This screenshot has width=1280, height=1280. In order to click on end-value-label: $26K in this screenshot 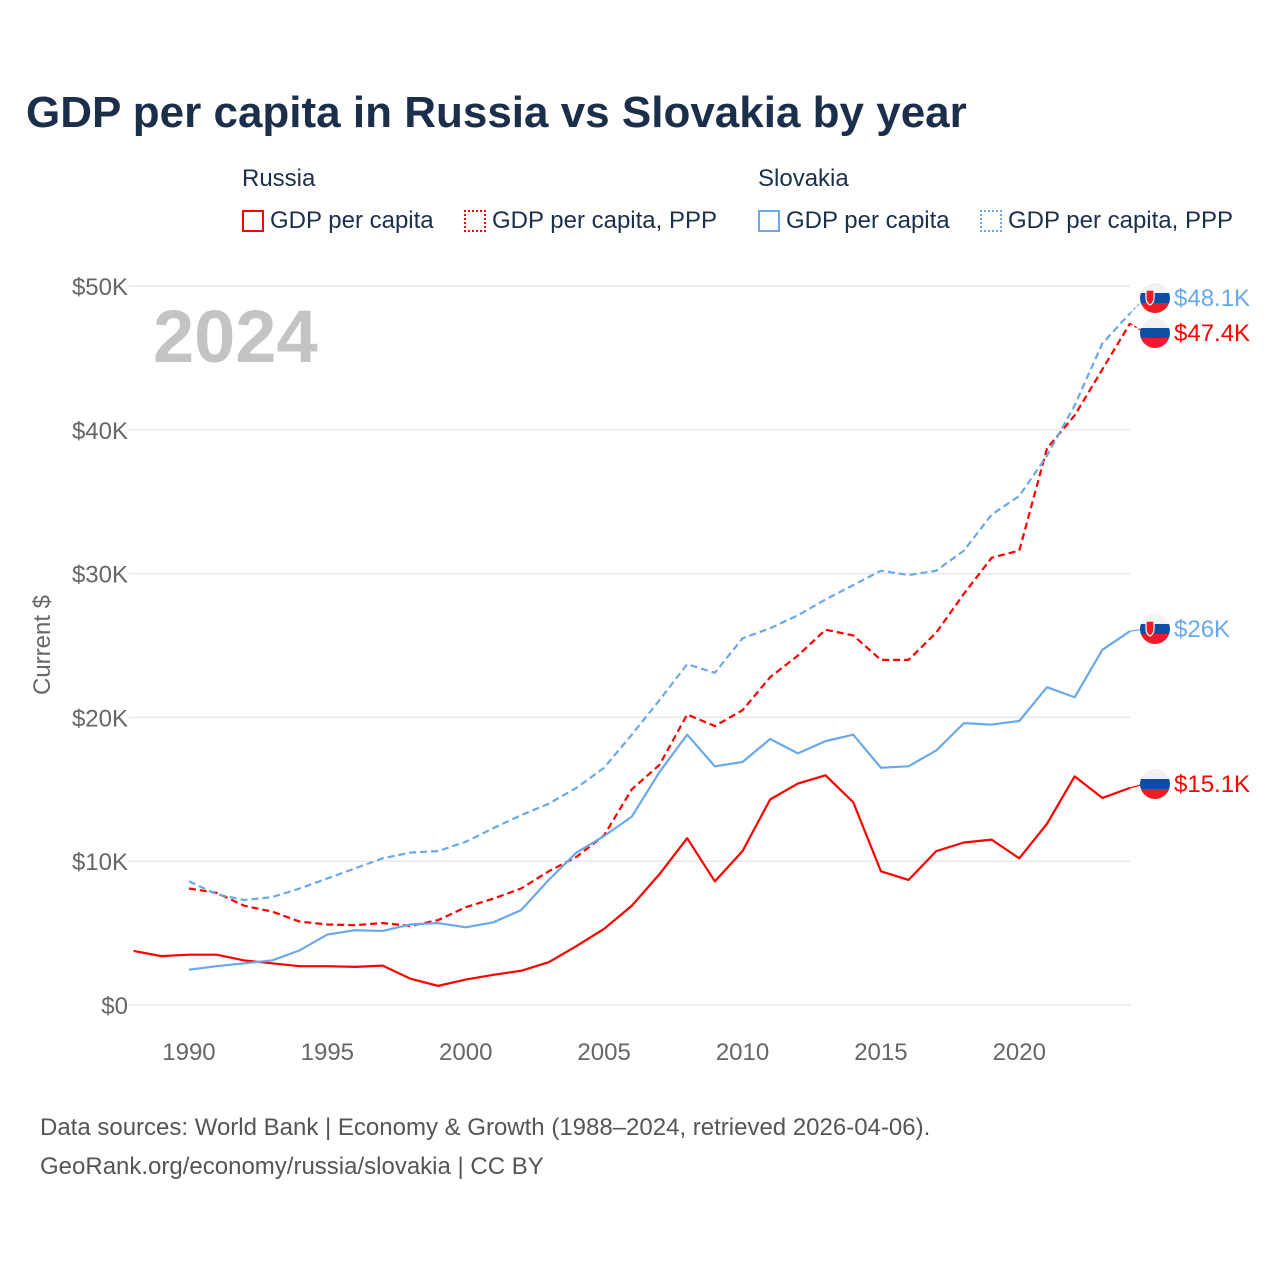, I will do `click(1202, 629)`.